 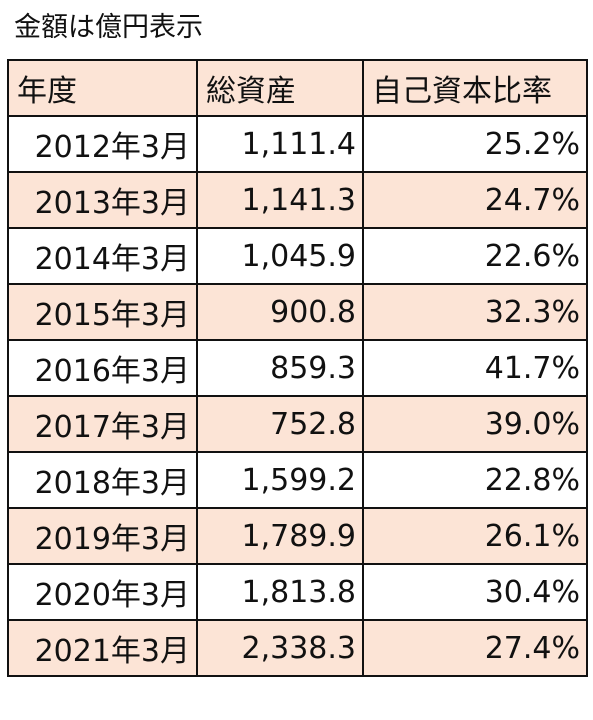 I want to click on fiscal-year-cell: 2015年3月, so click(x=102, y=312).